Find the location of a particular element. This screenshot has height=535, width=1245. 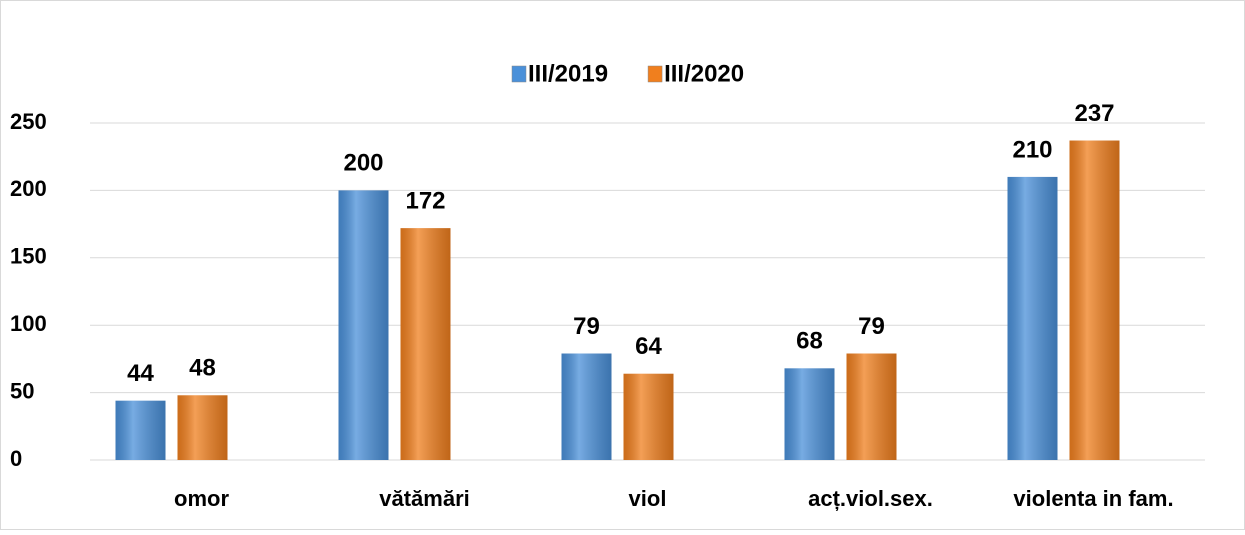

y-tick-label: 150 is located at coordinates (28, 256).